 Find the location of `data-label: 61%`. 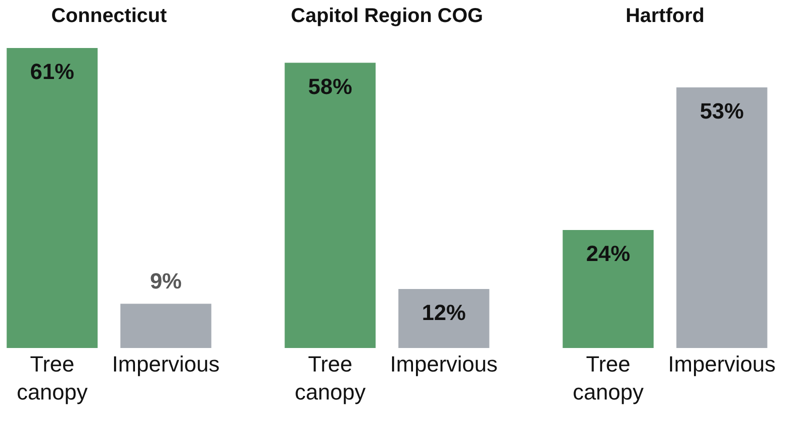

data-label: 61% is located at coordinates (52, 71).